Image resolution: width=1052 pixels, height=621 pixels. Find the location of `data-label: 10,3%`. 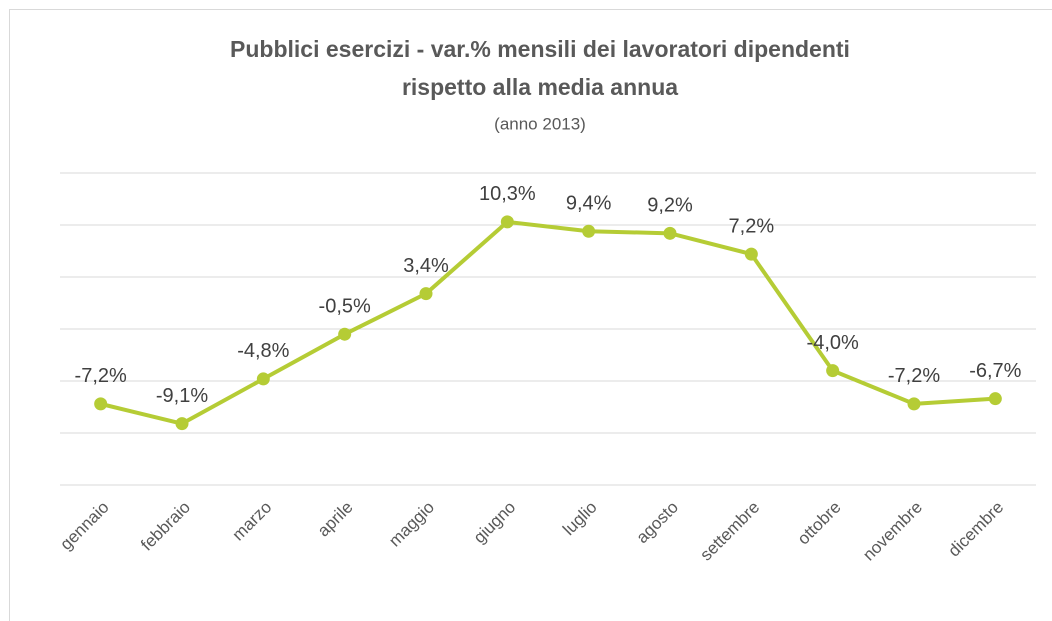

data-label: 10,3% is located at coordinates (507, 194).